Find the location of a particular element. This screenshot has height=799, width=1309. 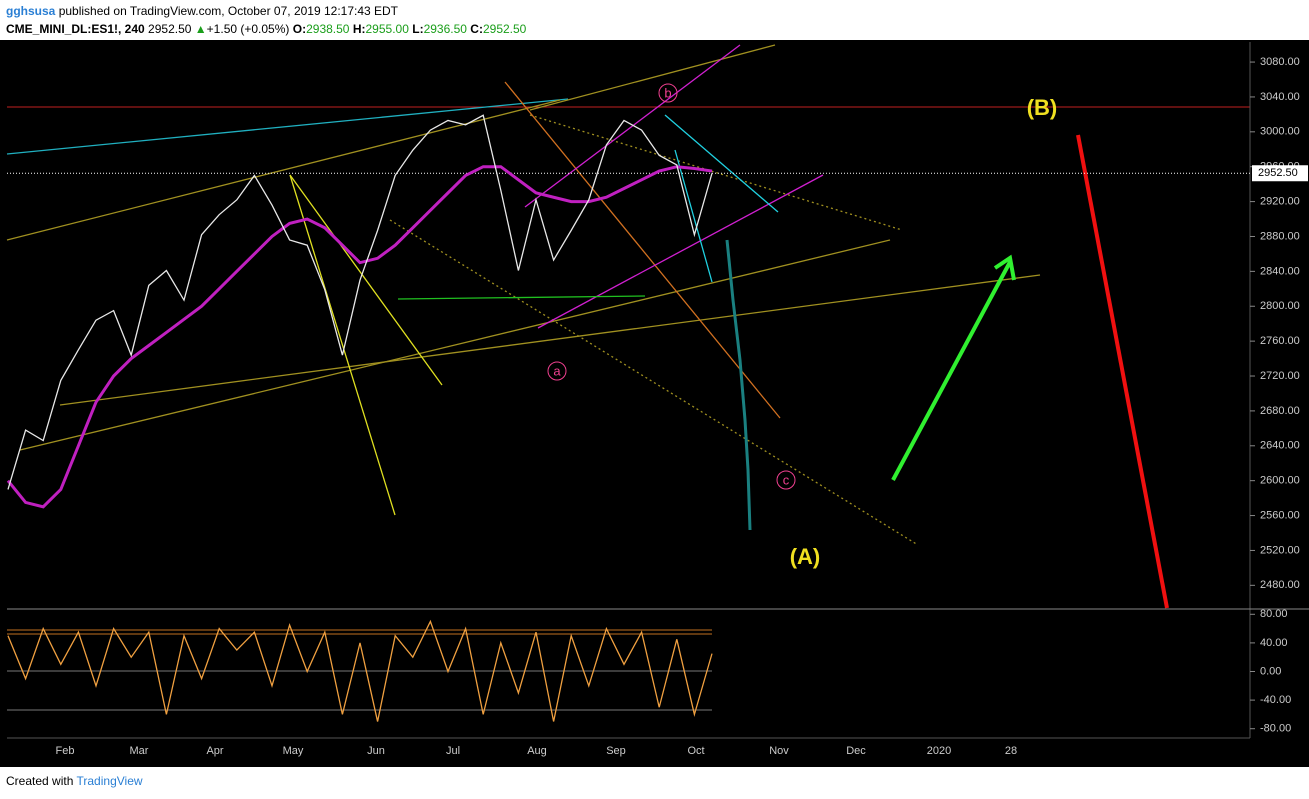

y-tick-label: 2840.00 is located at coordinates (1280, 271).